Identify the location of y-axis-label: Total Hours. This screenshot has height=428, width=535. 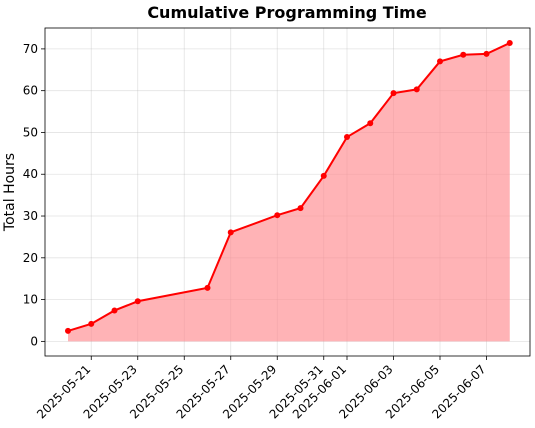
(10, 192).